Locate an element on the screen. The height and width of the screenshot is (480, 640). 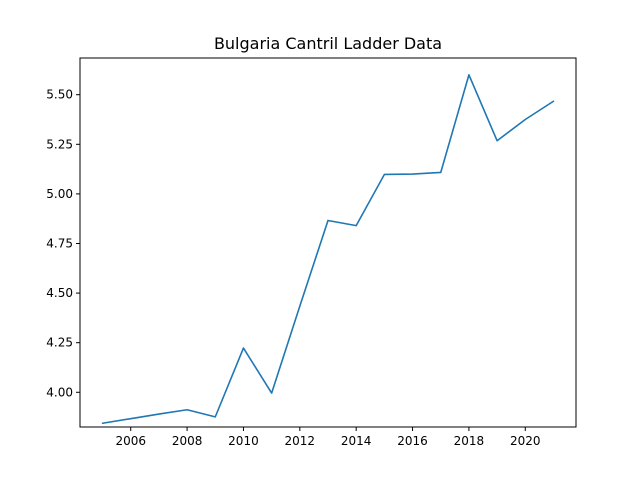
x-tick-label: 2014 is located at coordinates (356, 441).